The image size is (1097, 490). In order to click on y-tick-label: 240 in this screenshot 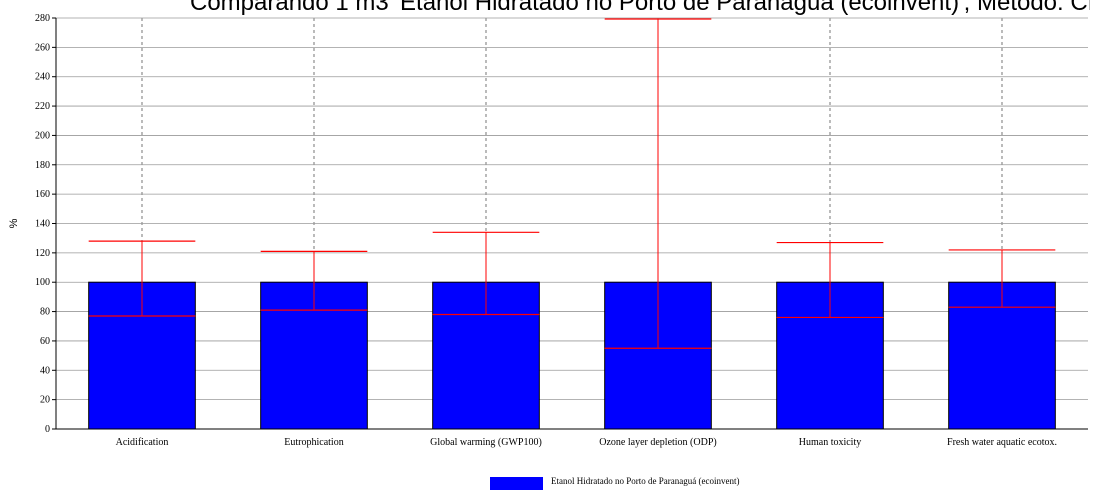, I will do `click(42, 77)`.